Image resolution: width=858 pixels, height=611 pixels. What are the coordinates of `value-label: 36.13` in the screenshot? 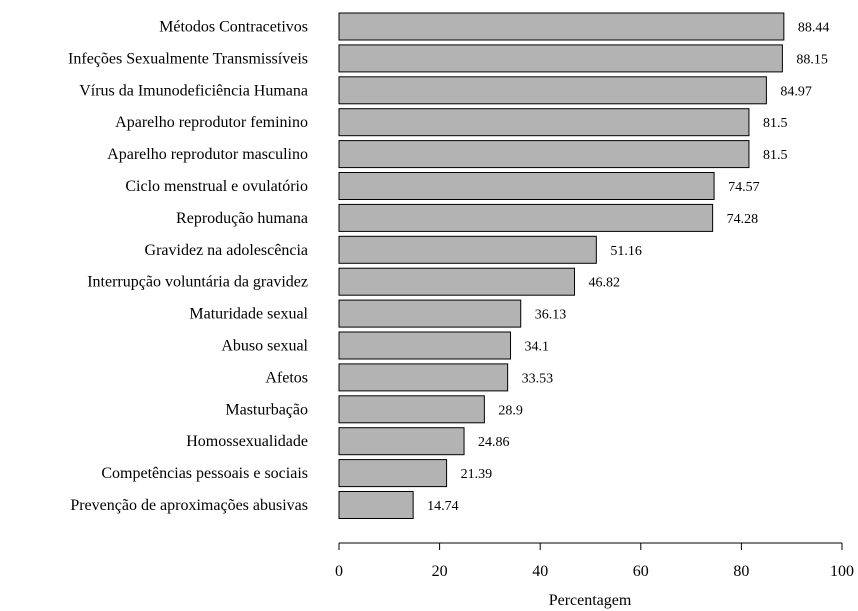 It's located at (551, 315).